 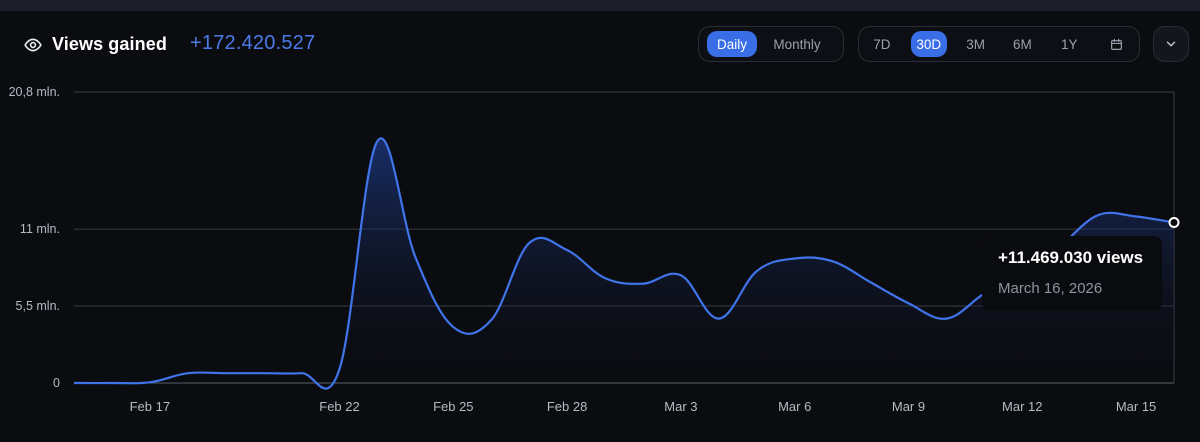 What do you see at coordinates (1071, 257) in the screenshot?
I see `tooltip-value: +11.469.030 views` at bounding box center [1071, 257].